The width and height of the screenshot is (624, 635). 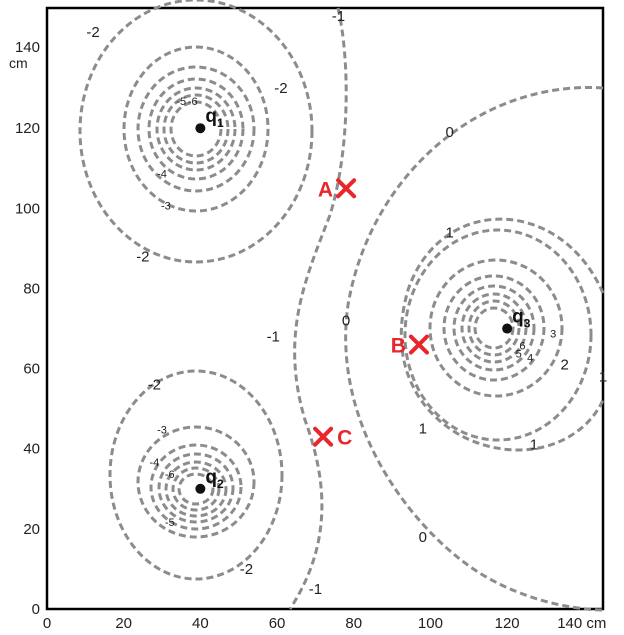 I want to click on contour-plus1-outer, so click(x=502, y=334).